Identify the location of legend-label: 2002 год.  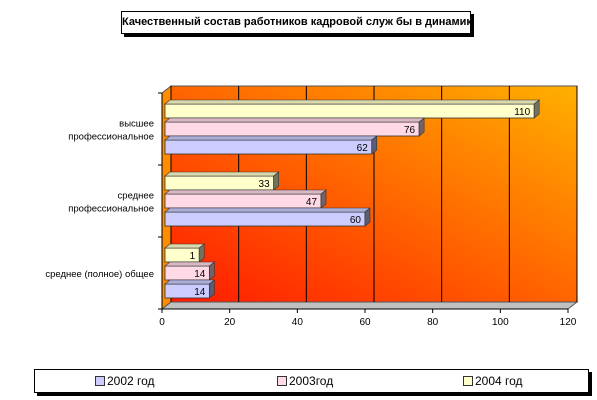
(131, 381).